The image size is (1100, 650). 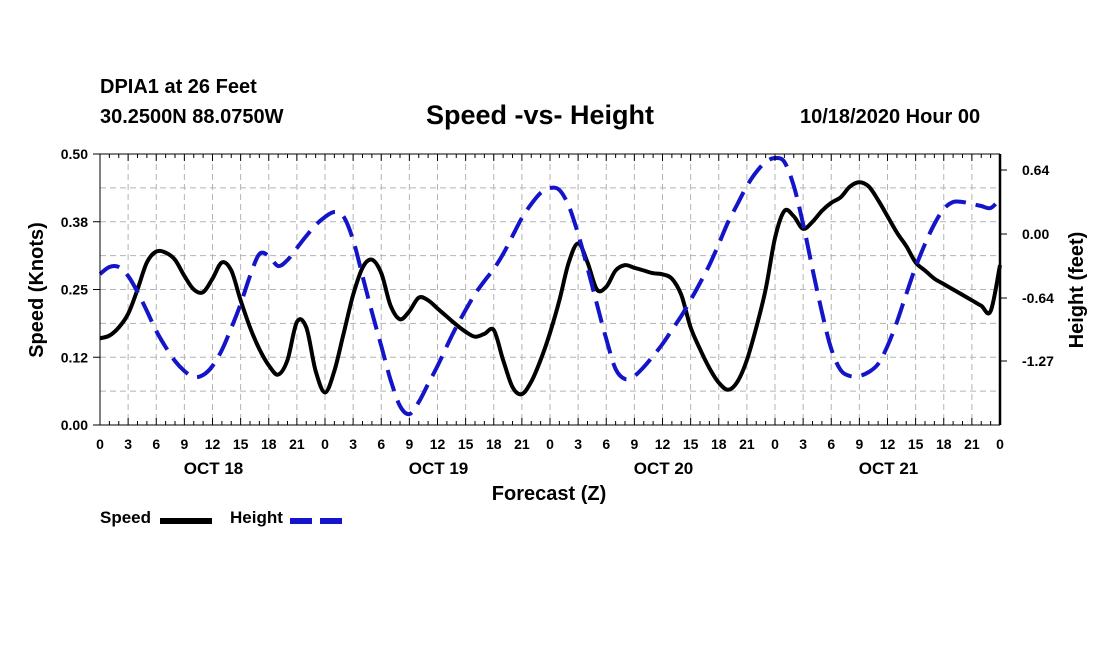 What do you see at coordinates (74, 425) in the screenshot?
I see `y-tick-label: 0.00` at bounding box center [74, 425].